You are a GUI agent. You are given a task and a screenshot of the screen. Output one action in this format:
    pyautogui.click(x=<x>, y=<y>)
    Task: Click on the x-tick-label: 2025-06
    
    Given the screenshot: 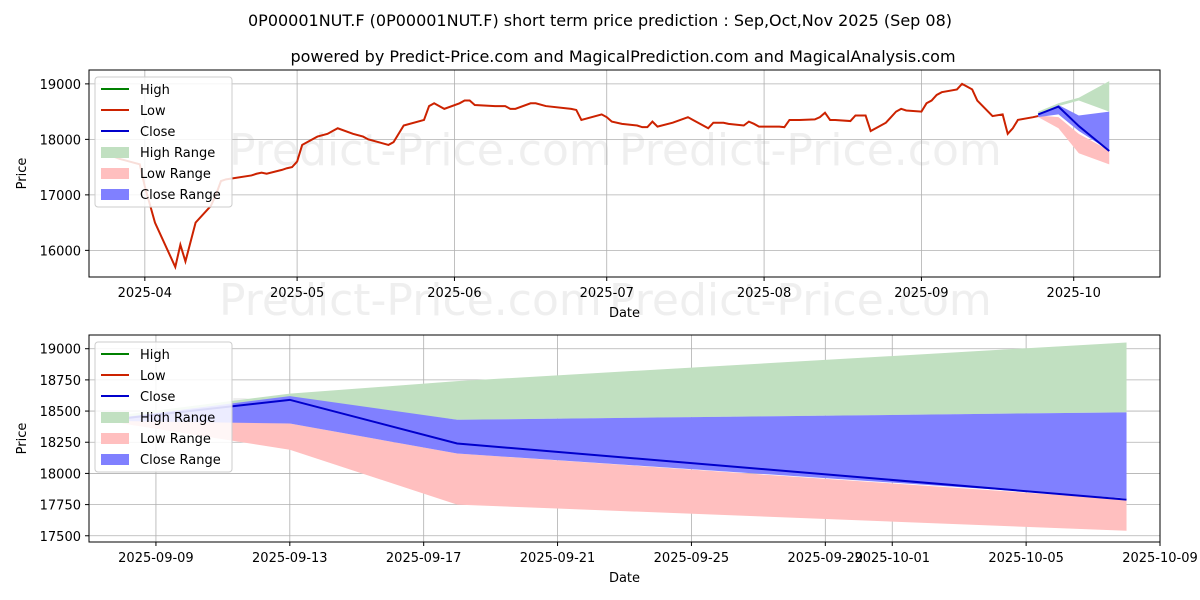 What is the action you would take?
    pyautogui.click(x=454, y=293)
    